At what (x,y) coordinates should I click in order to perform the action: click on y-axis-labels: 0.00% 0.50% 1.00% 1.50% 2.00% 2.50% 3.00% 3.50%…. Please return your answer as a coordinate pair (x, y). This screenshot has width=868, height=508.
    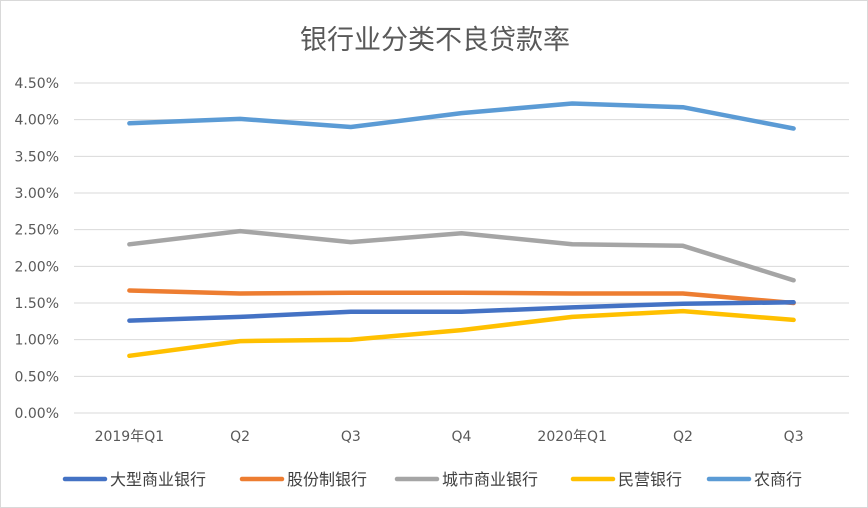
    Looking at the image, I should click on (37, 249).